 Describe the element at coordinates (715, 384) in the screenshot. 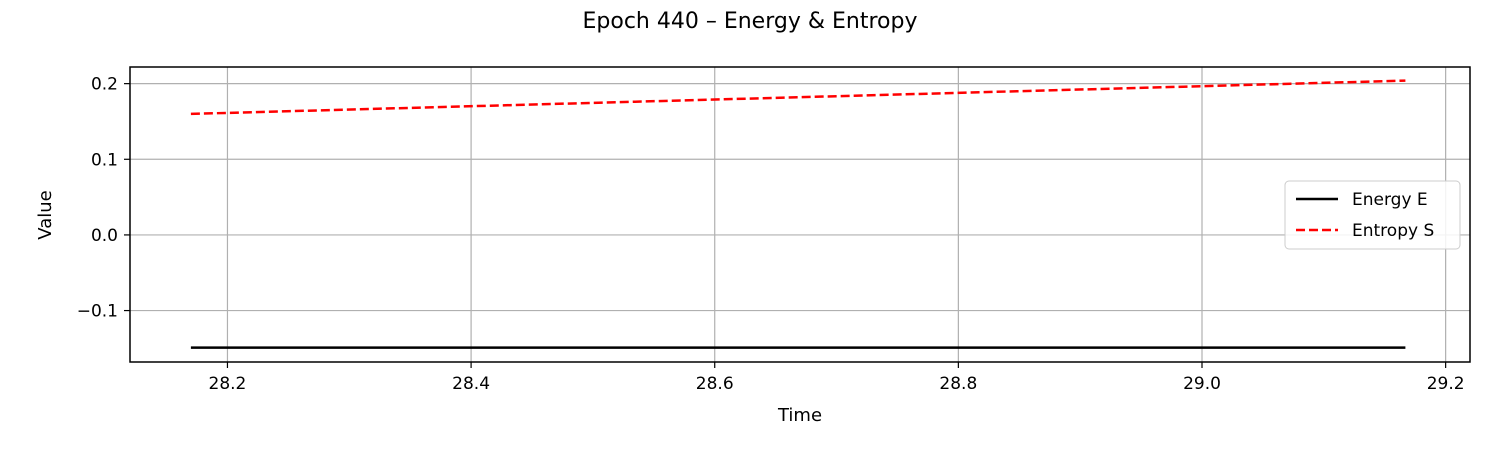

I see `x-tick-label: 28.6` at that location.